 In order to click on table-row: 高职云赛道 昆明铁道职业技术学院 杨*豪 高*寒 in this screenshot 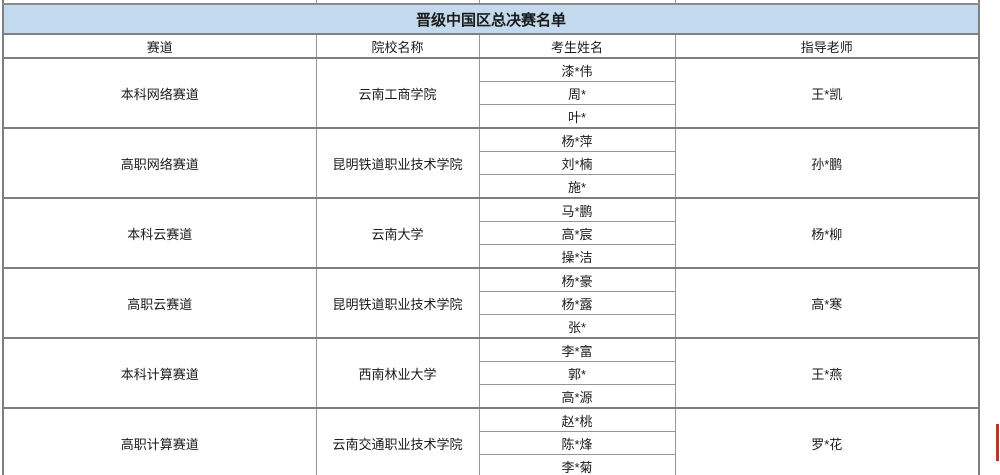, I will do `click(491, 303)`.